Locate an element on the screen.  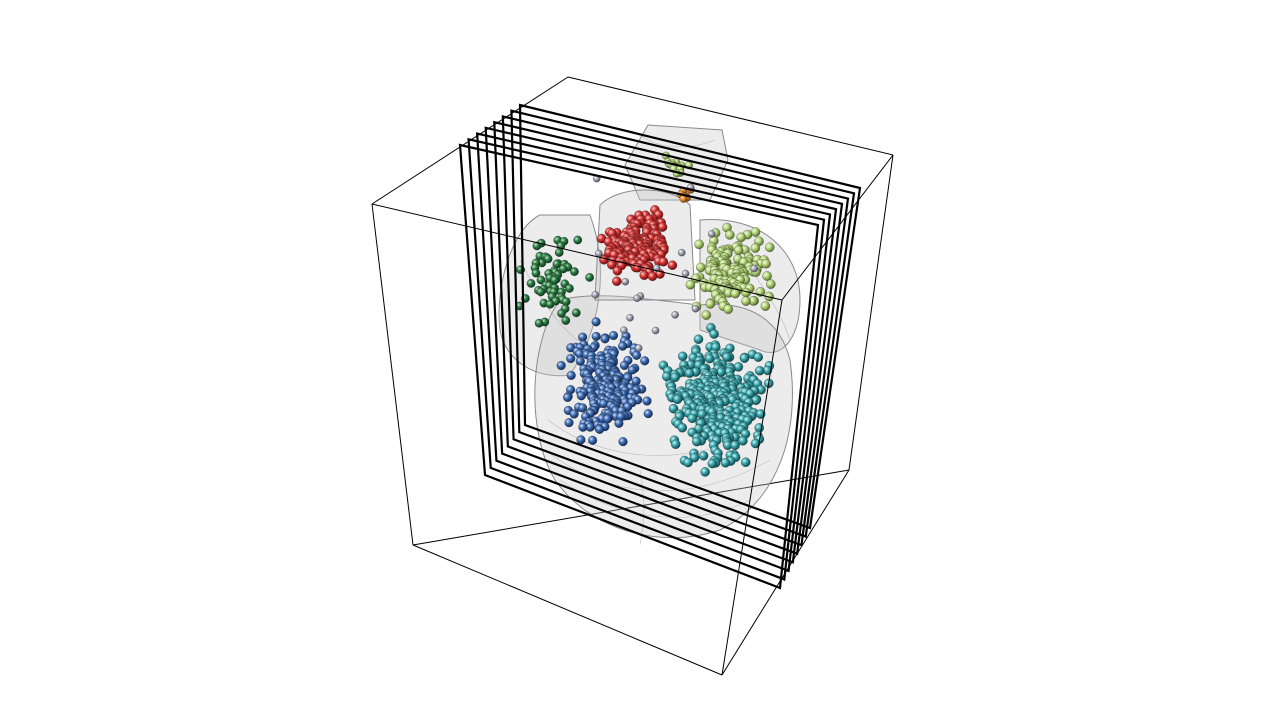
cluster-dark-green is located at coordinates (554, 281).